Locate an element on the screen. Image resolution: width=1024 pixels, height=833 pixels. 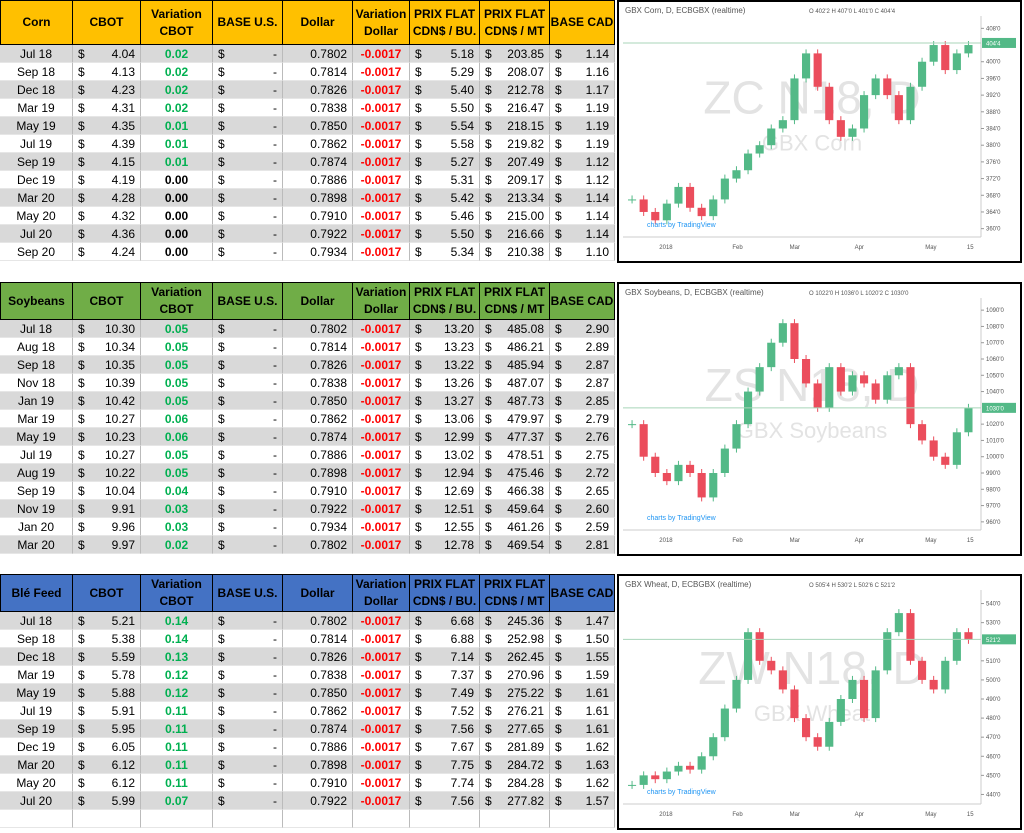
x-tick-label: Mar is located at coordinates (795, 248).